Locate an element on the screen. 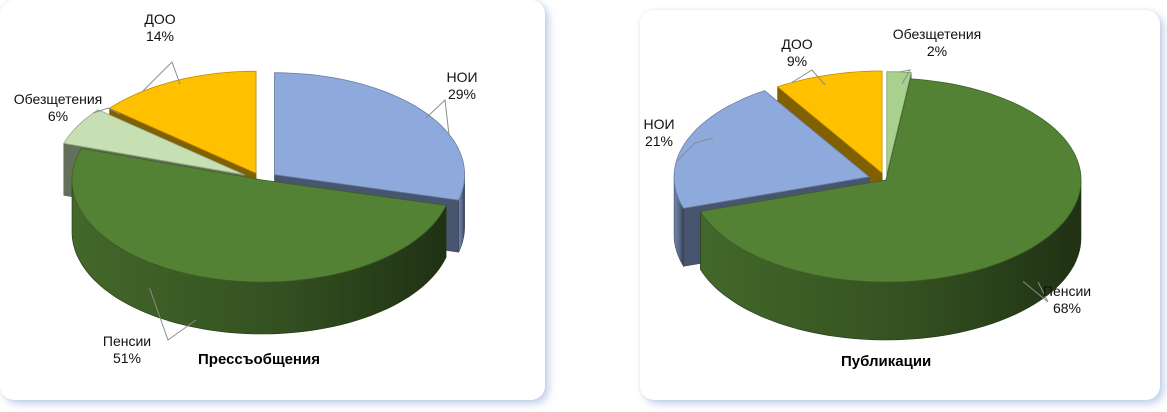 This screenshot has width=1167, height=412. slice-value-доо: 14% is located at coordinates (160, 36).